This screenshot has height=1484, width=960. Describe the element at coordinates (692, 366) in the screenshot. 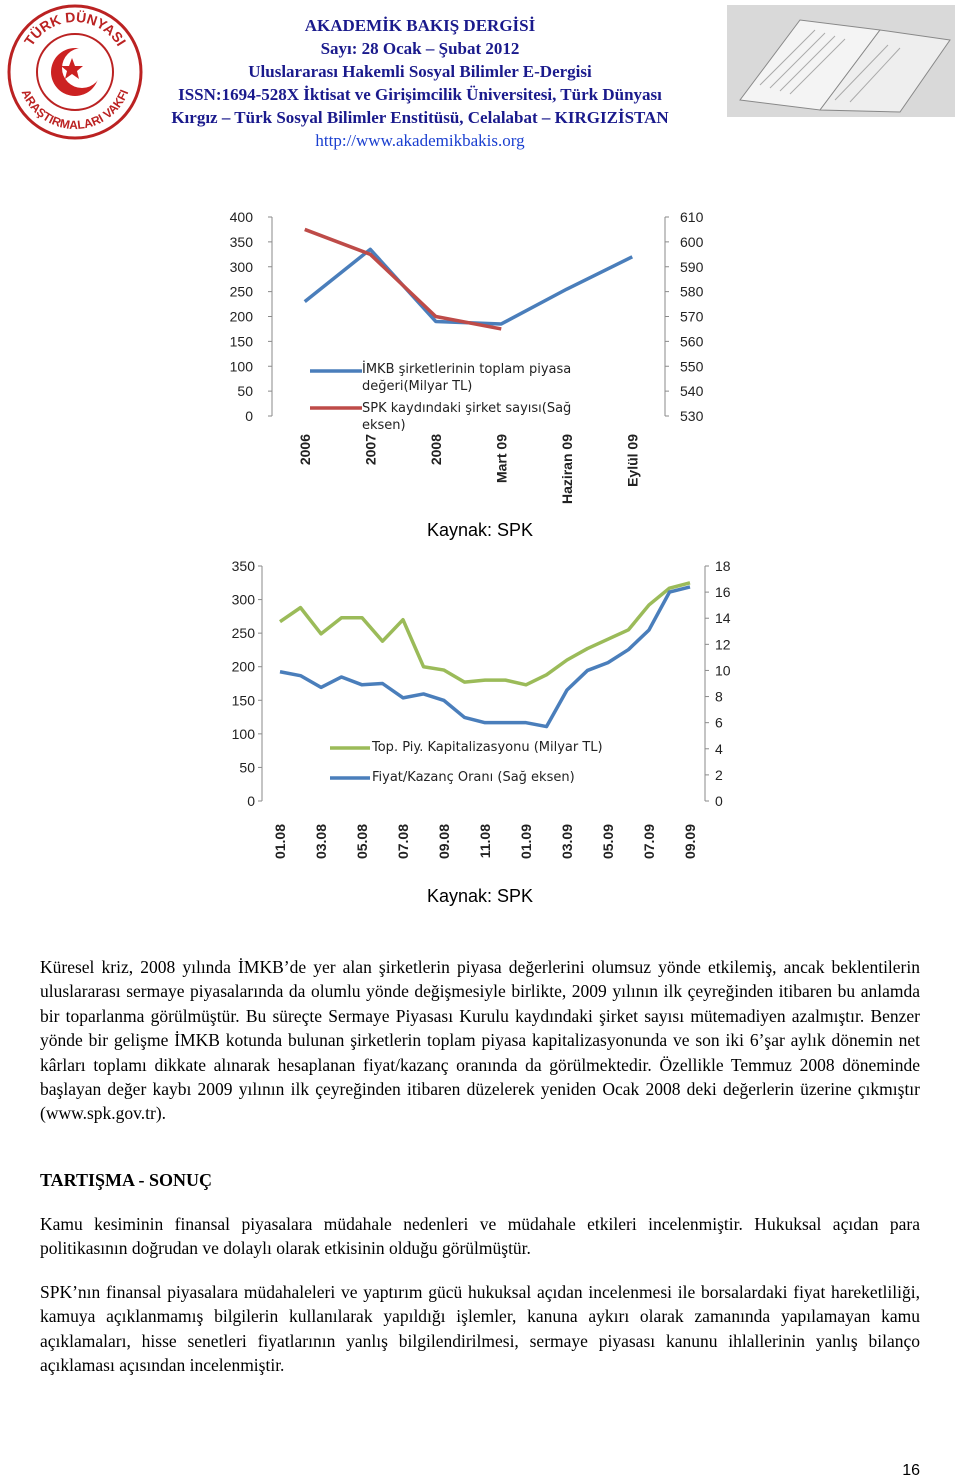

I see `y2-tick-label: 550` at that location.